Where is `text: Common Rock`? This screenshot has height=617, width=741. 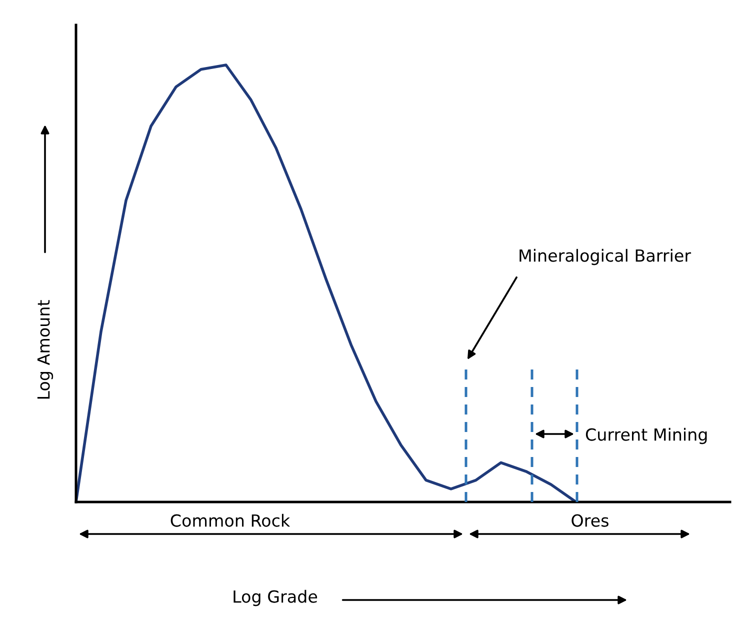
text: Common Rock is located at coordinates (230, 520).